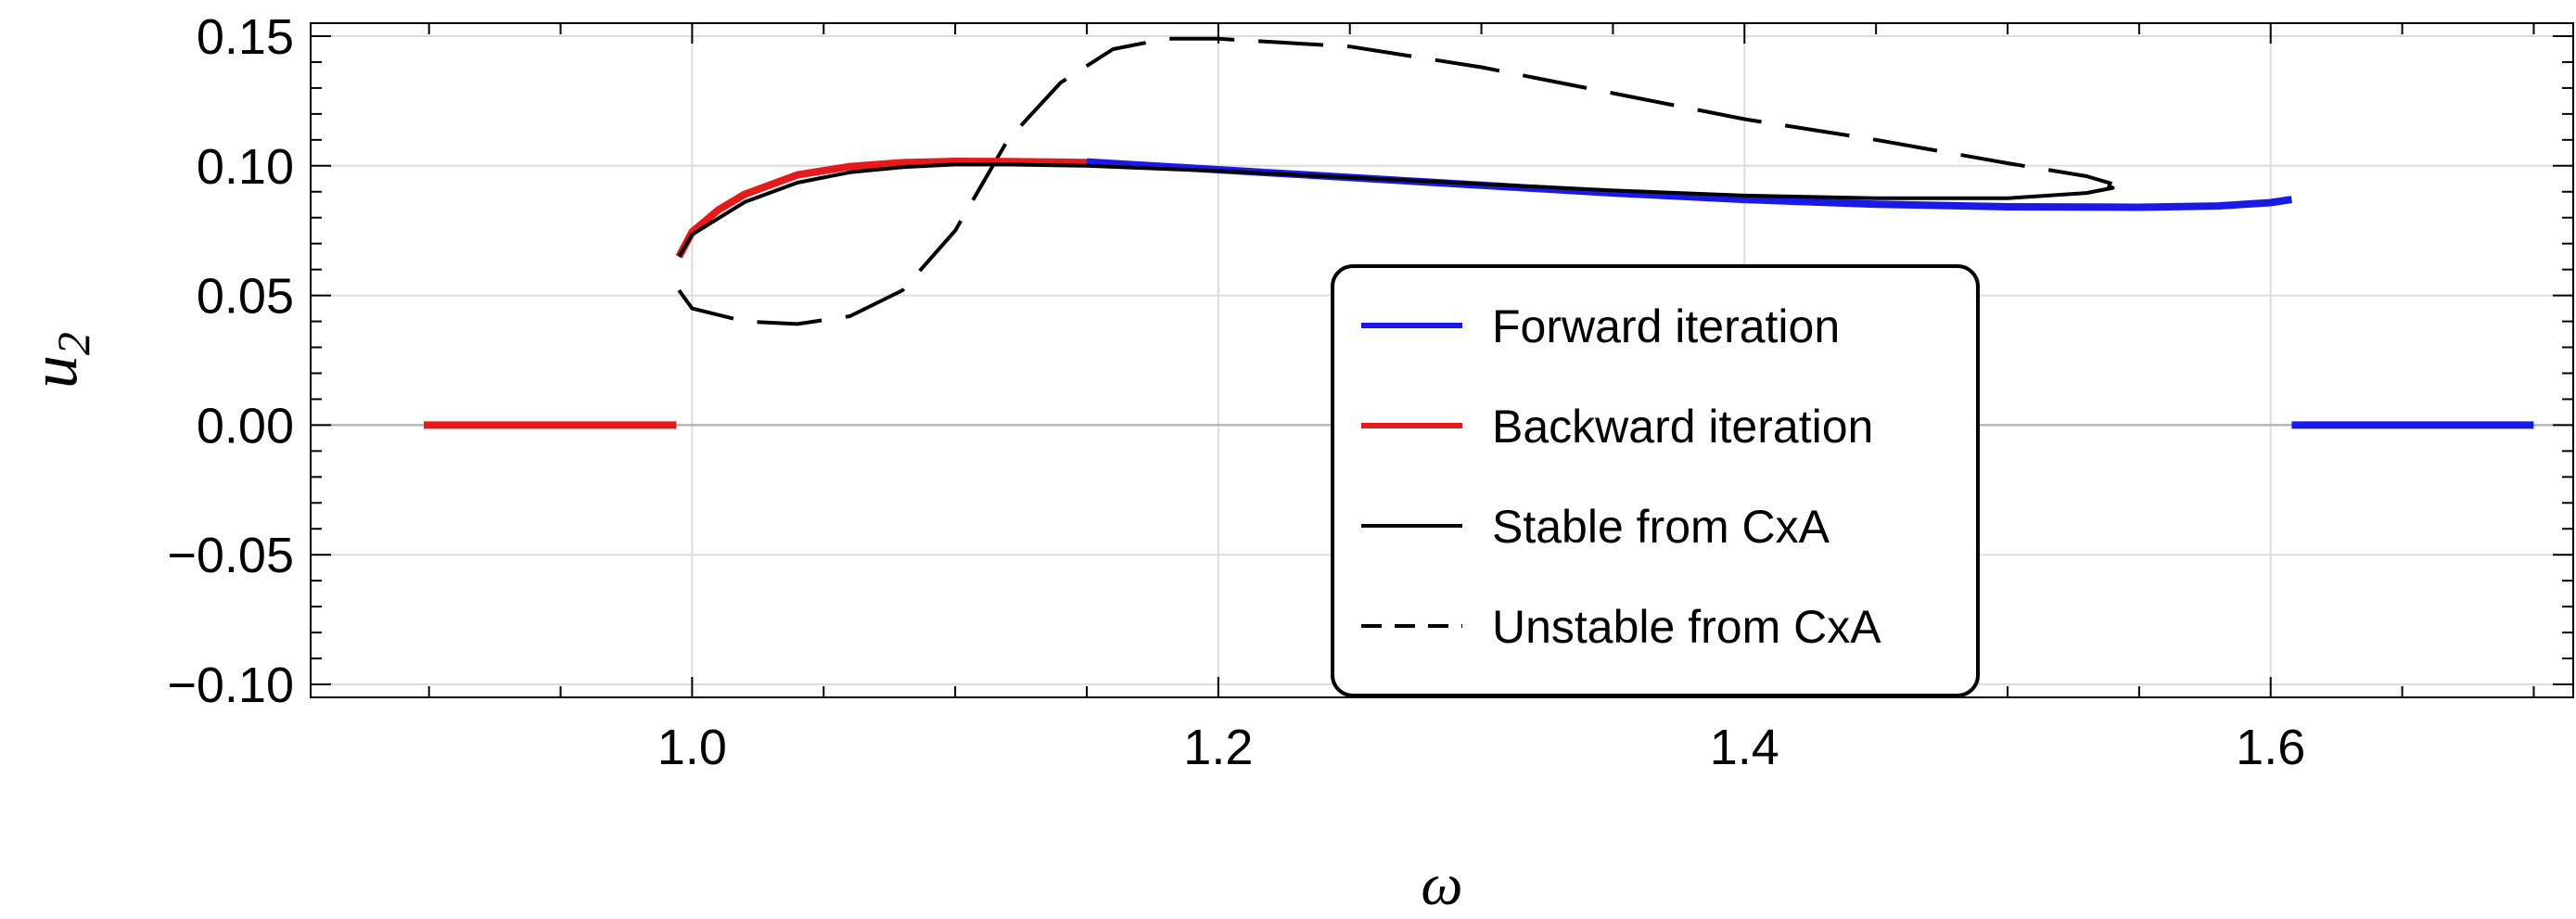  Describe the element at coordinates (1661, 527) in the screenshot. I see `legend-label-stable: Stable from CxA` at that location.